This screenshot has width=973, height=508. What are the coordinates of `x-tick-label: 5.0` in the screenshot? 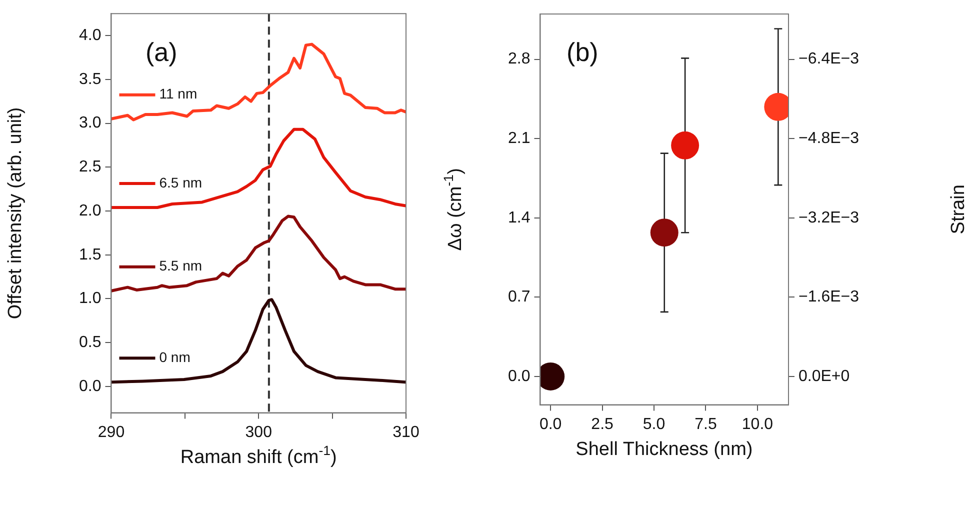 It's located at (654, 424).